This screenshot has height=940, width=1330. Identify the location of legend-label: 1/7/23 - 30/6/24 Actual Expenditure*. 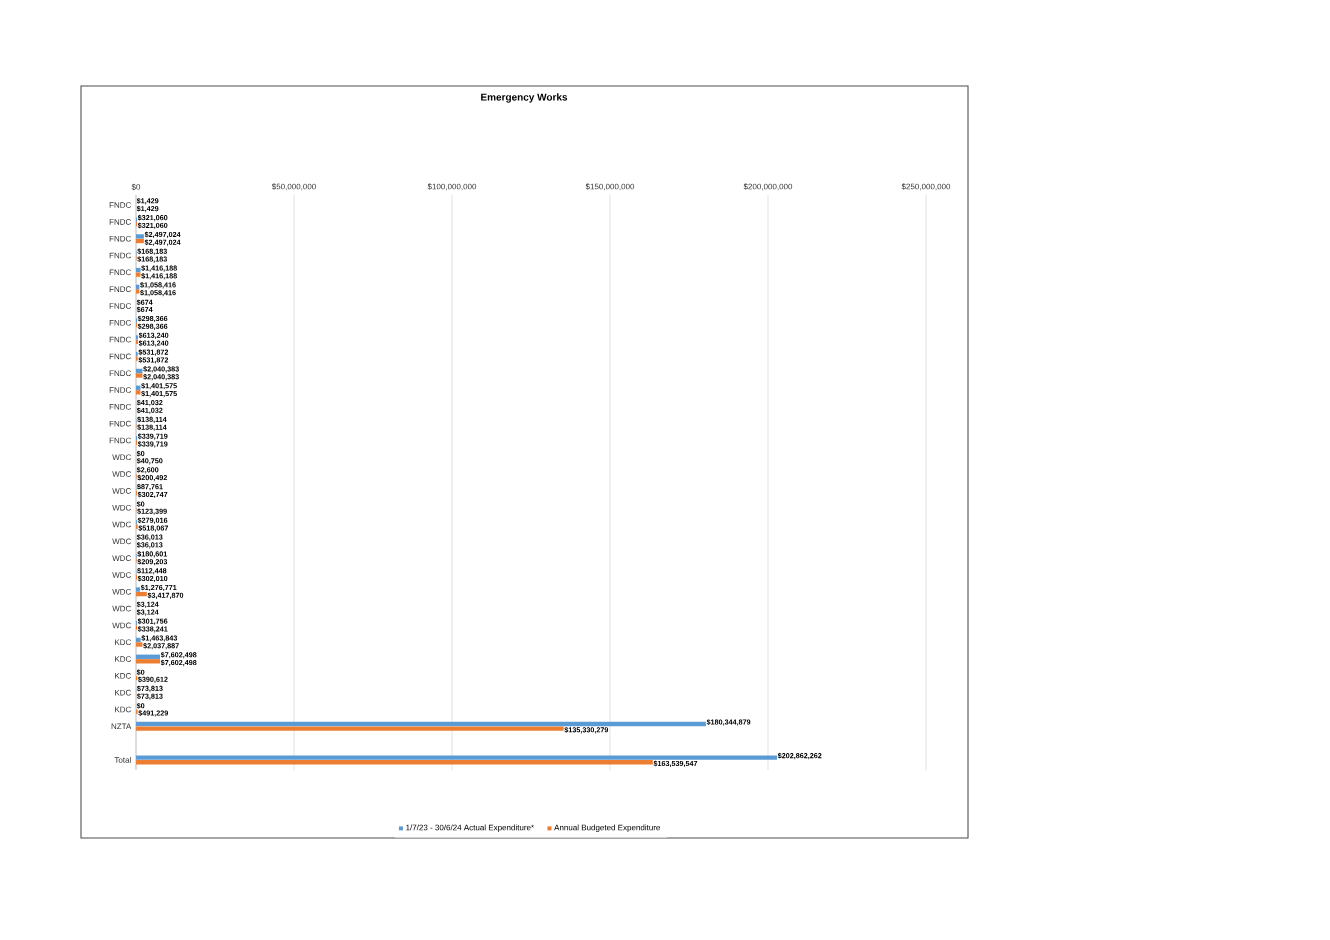
(470, 828).